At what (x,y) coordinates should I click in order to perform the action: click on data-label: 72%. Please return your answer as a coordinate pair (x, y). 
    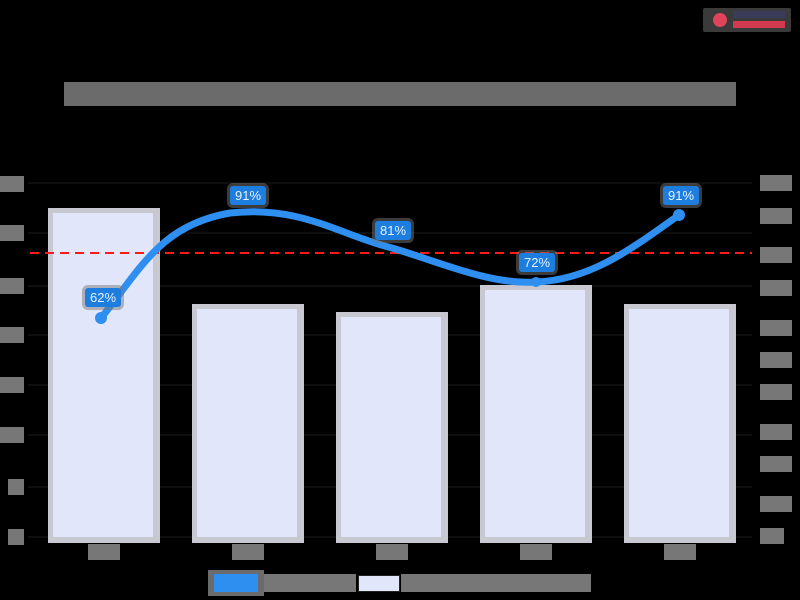
    Looking at the image, I should click on (537, 262).